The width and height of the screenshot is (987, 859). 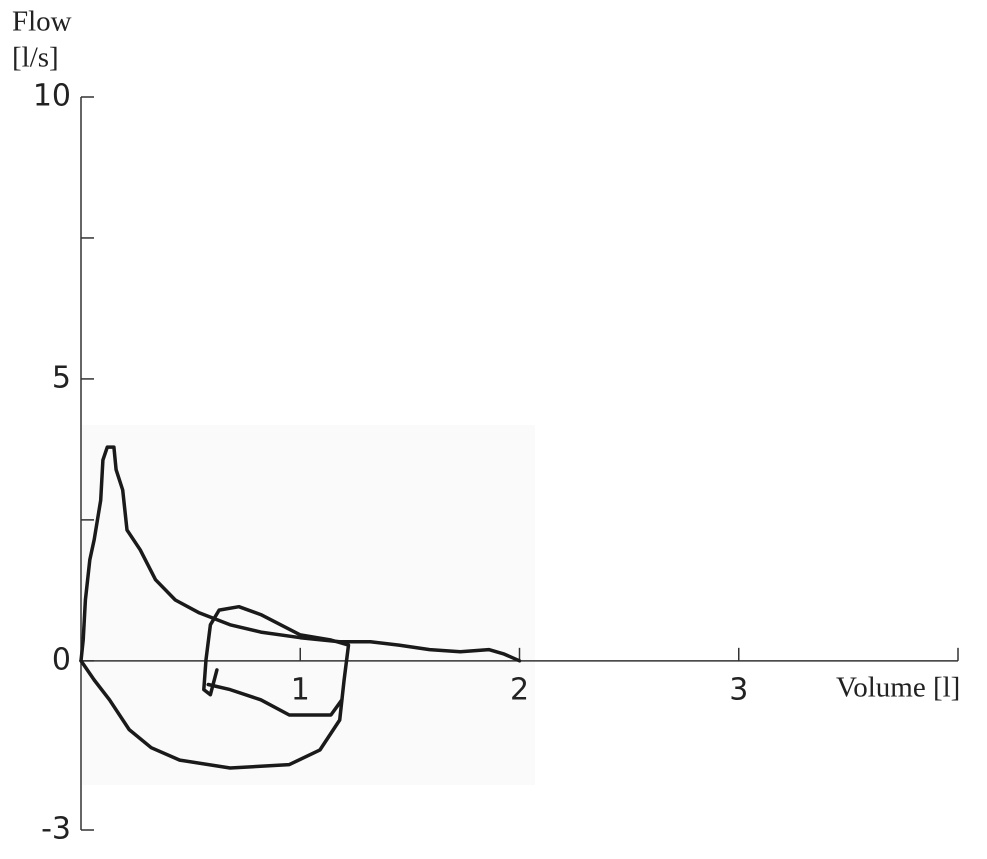 I want to click on x-tick-label: 3, so click(x=738, y=689).